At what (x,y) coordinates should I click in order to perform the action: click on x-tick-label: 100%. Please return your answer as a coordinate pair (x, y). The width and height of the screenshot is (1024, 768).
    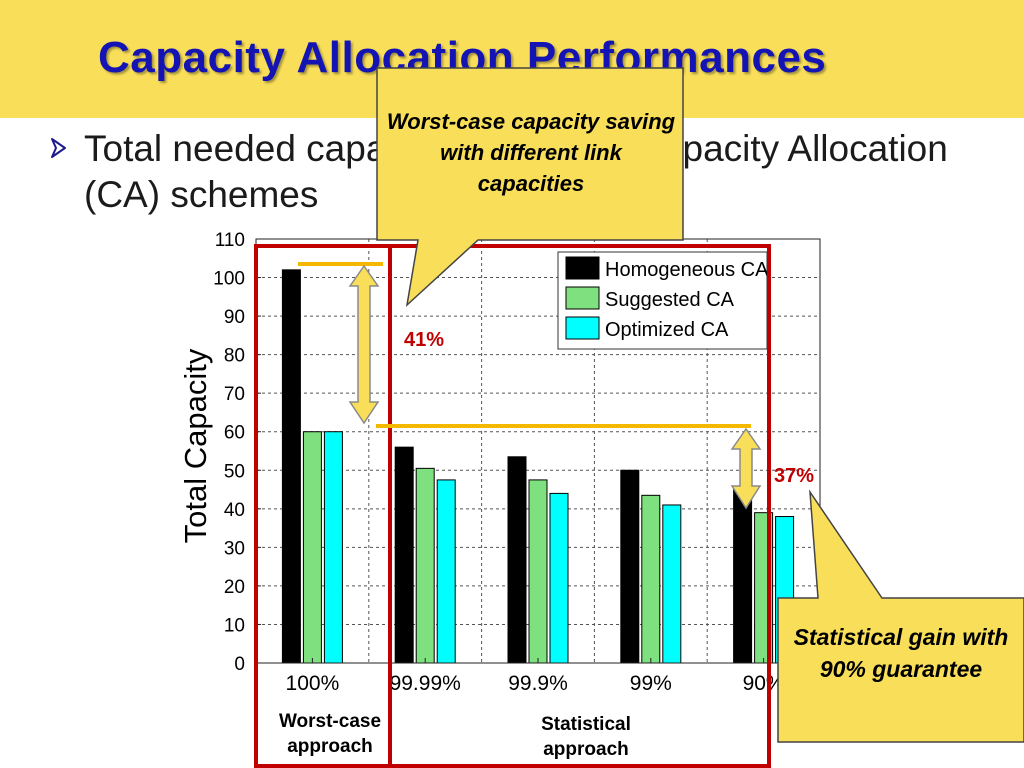
    Looking at the image, I should click on (313, 683).